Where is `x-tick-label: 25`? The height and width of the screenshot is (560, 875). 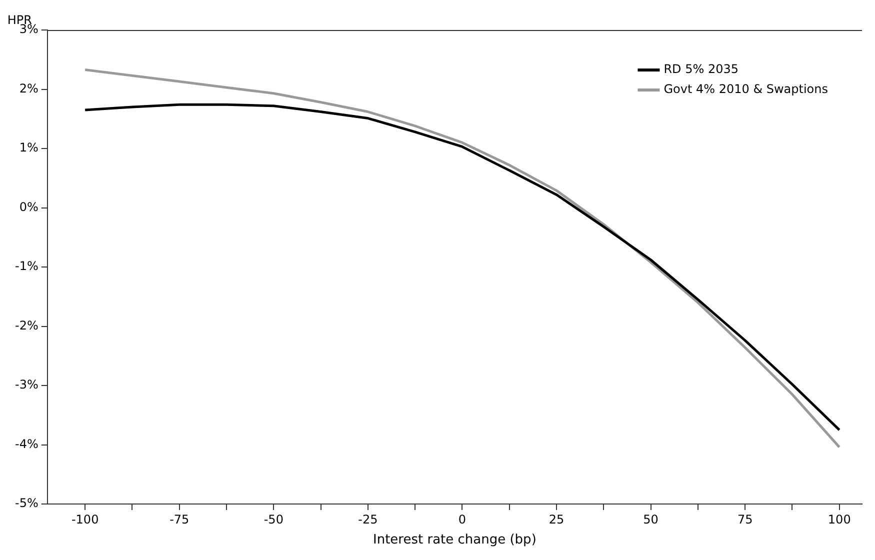
x-tick-label: 25 is located at coordinates (556, 519).